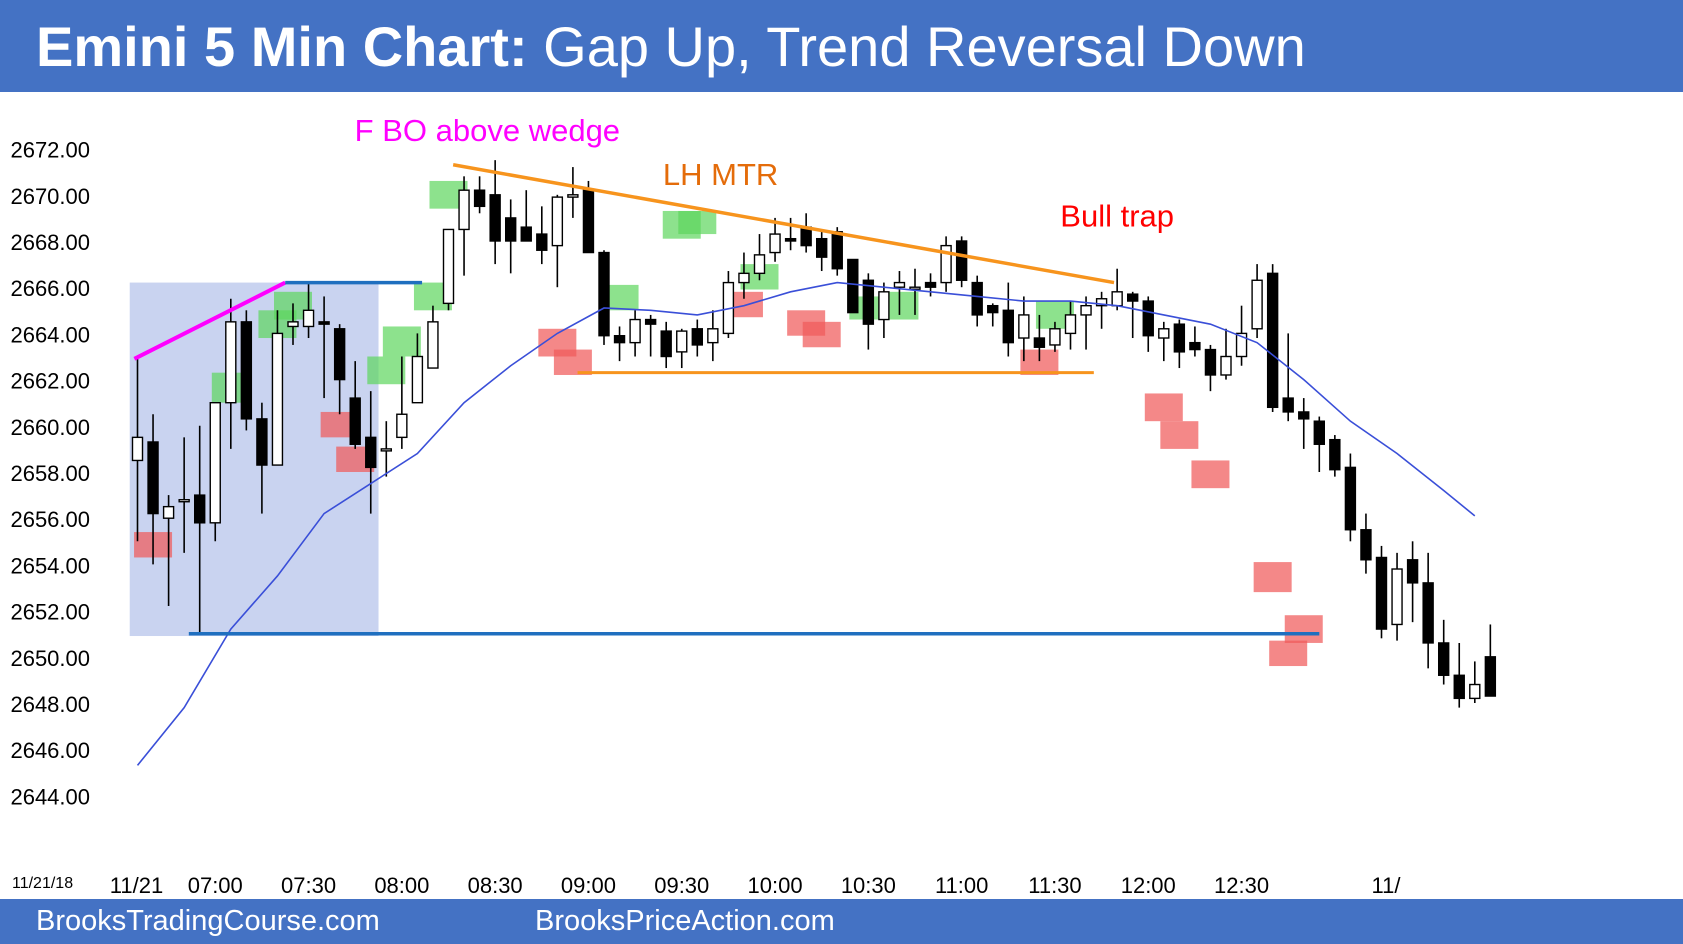 The image size is (1683, 944). What do you see at coordinates (50, 473) in the screenshot?
I see `y-tick-label: 2658.00` at bounding box center [50, 473].